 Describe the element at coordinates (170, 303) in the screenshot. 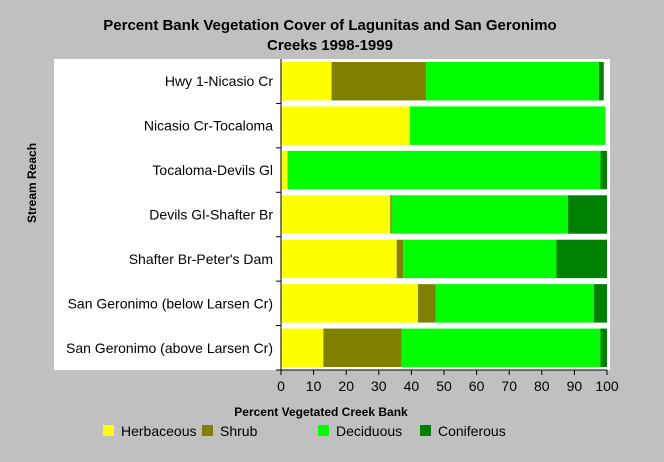

I see `category-label: San Geronimo (below Larsen Cr)` at that location.